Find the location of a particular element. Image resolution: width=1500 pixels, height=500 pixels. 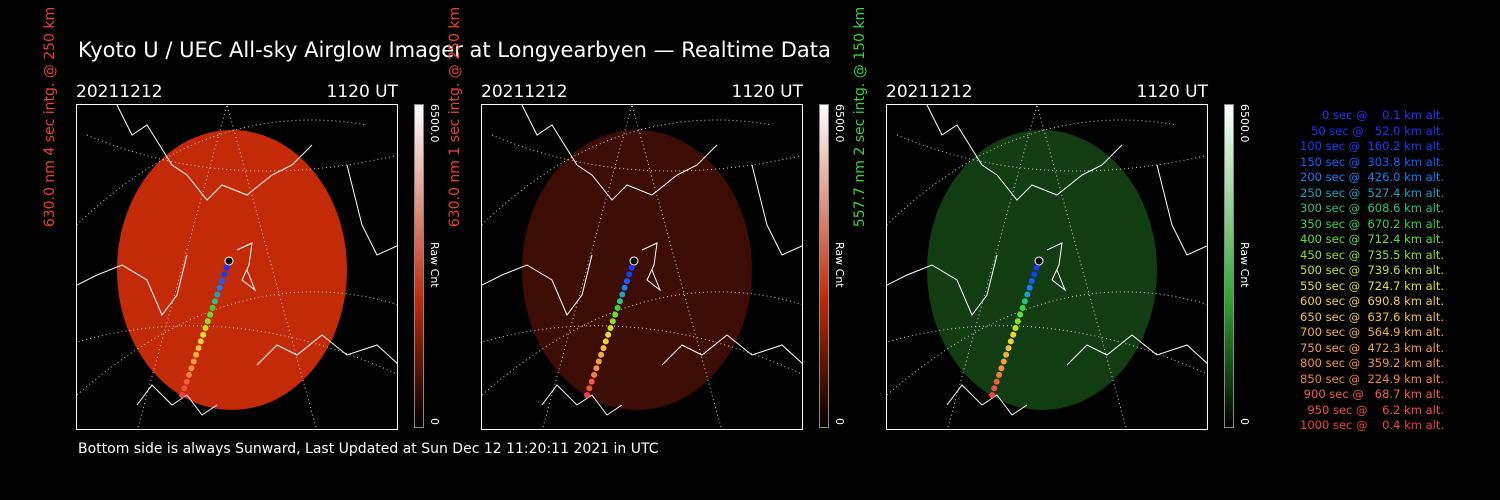

panel-side-label: 557.7 nm 2 sec intg. @ 150 km is located at coordinates (860, 117).